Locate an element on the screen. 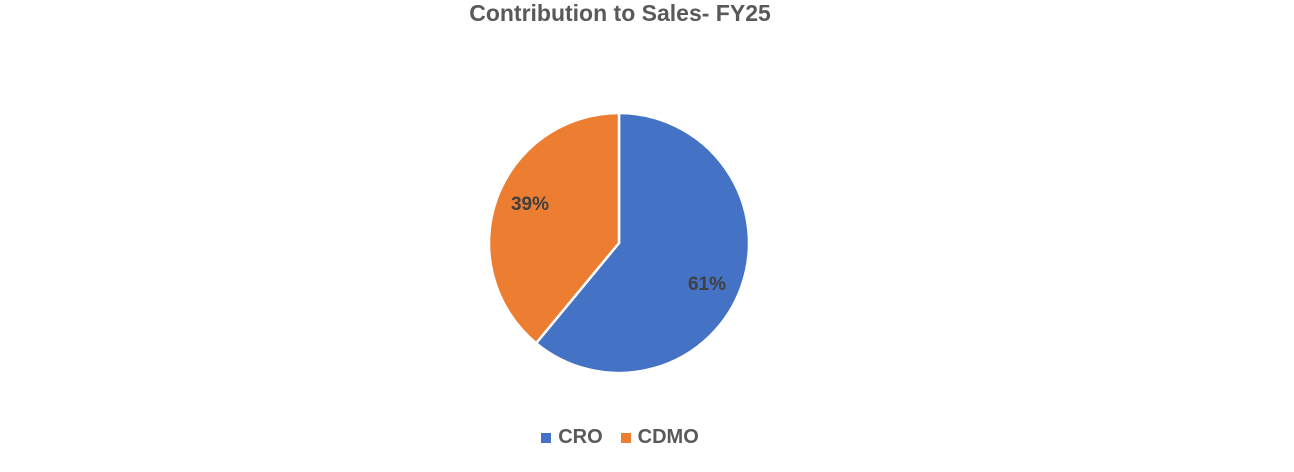 The width and height of the screenshot is (1294, 472). data-label-cro: 61% is located at coordinates (707, 284).